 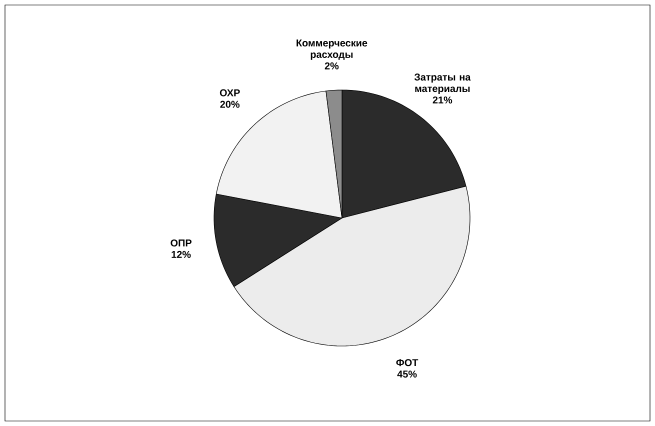 What do you see at coordinates (407, 374) in the screenshot?
I see `data-label: 45%` at bounding box center [407, 374].